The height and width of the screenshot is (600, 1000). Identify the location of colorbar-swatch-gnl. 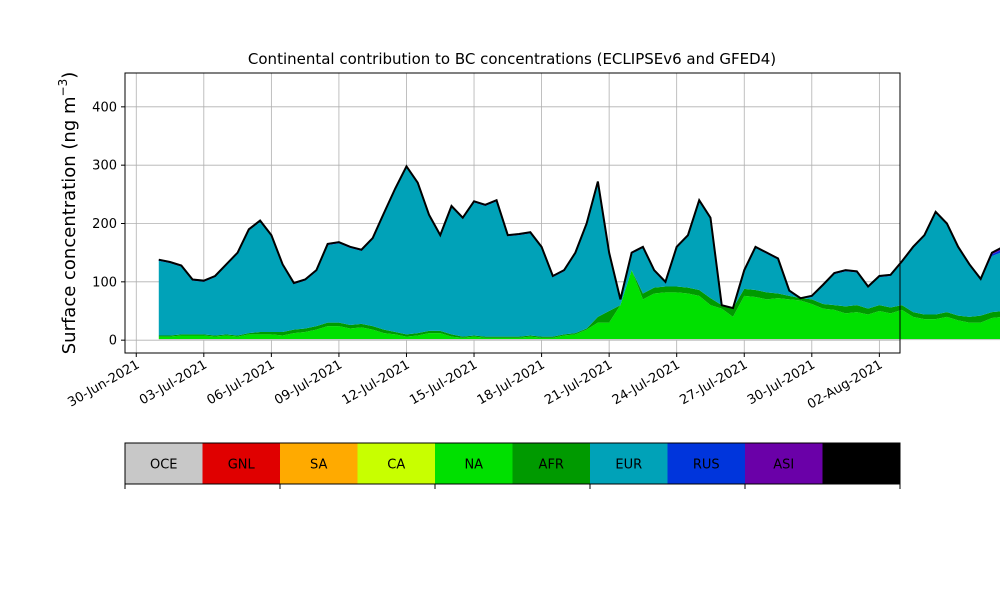
(241, 463).